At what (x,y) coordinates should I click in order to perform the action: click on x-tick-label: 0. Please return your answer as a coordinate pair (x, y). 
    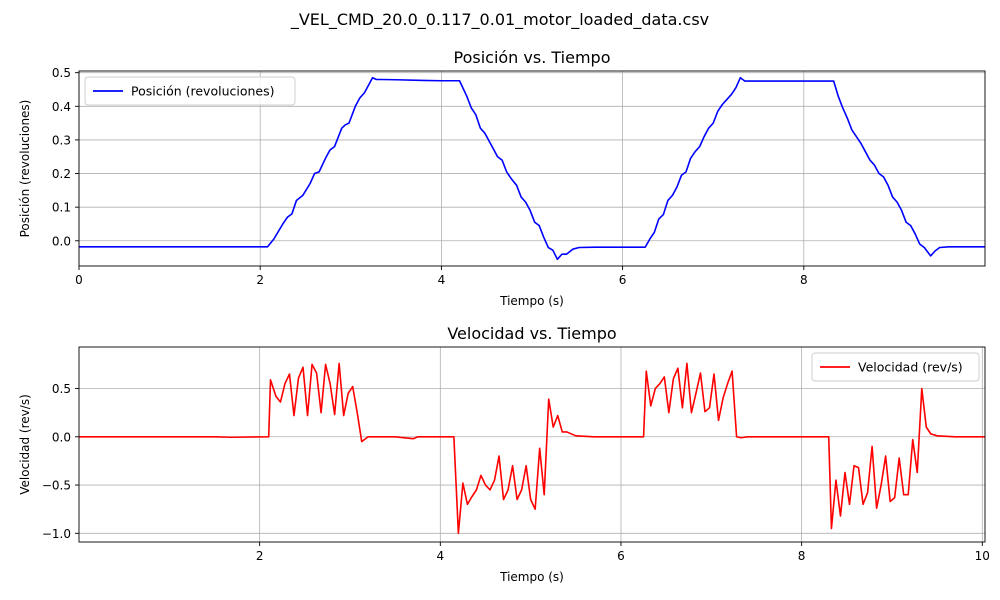
    Looking at the image, I should click on (79, 280).